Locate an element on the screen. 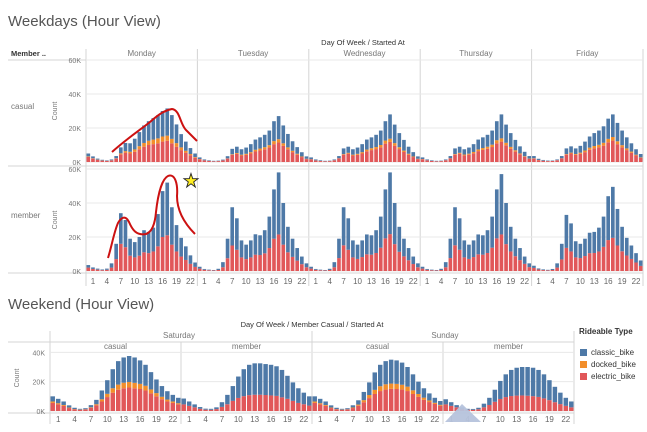 This screenshot has height=432, width=647. bar-classic-saturday-casual-h10 is located at coordinates (107, 387).